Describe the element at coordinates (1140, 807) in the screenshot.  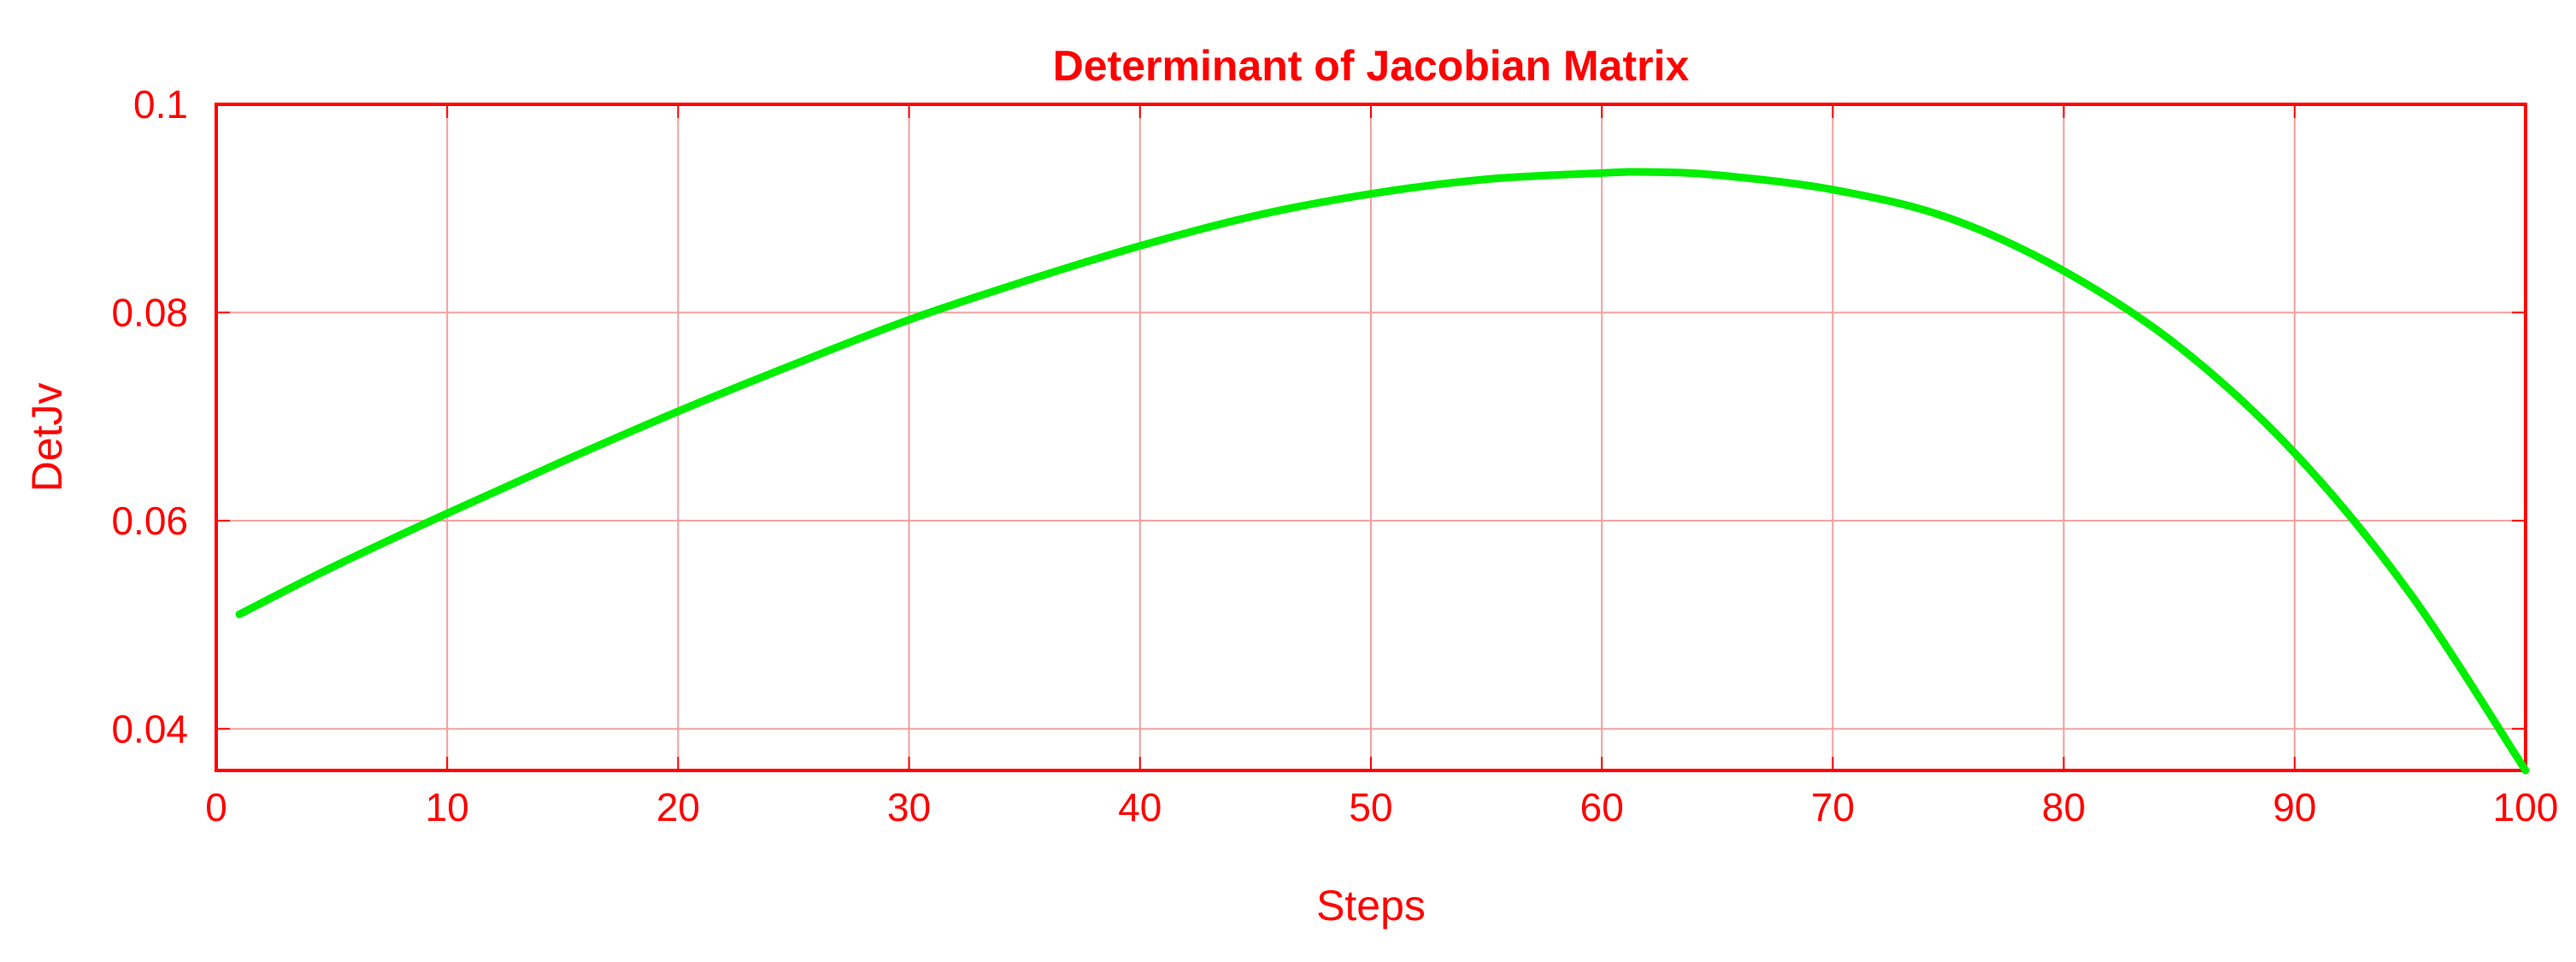
I see `x-tick-label: 40` at that location.